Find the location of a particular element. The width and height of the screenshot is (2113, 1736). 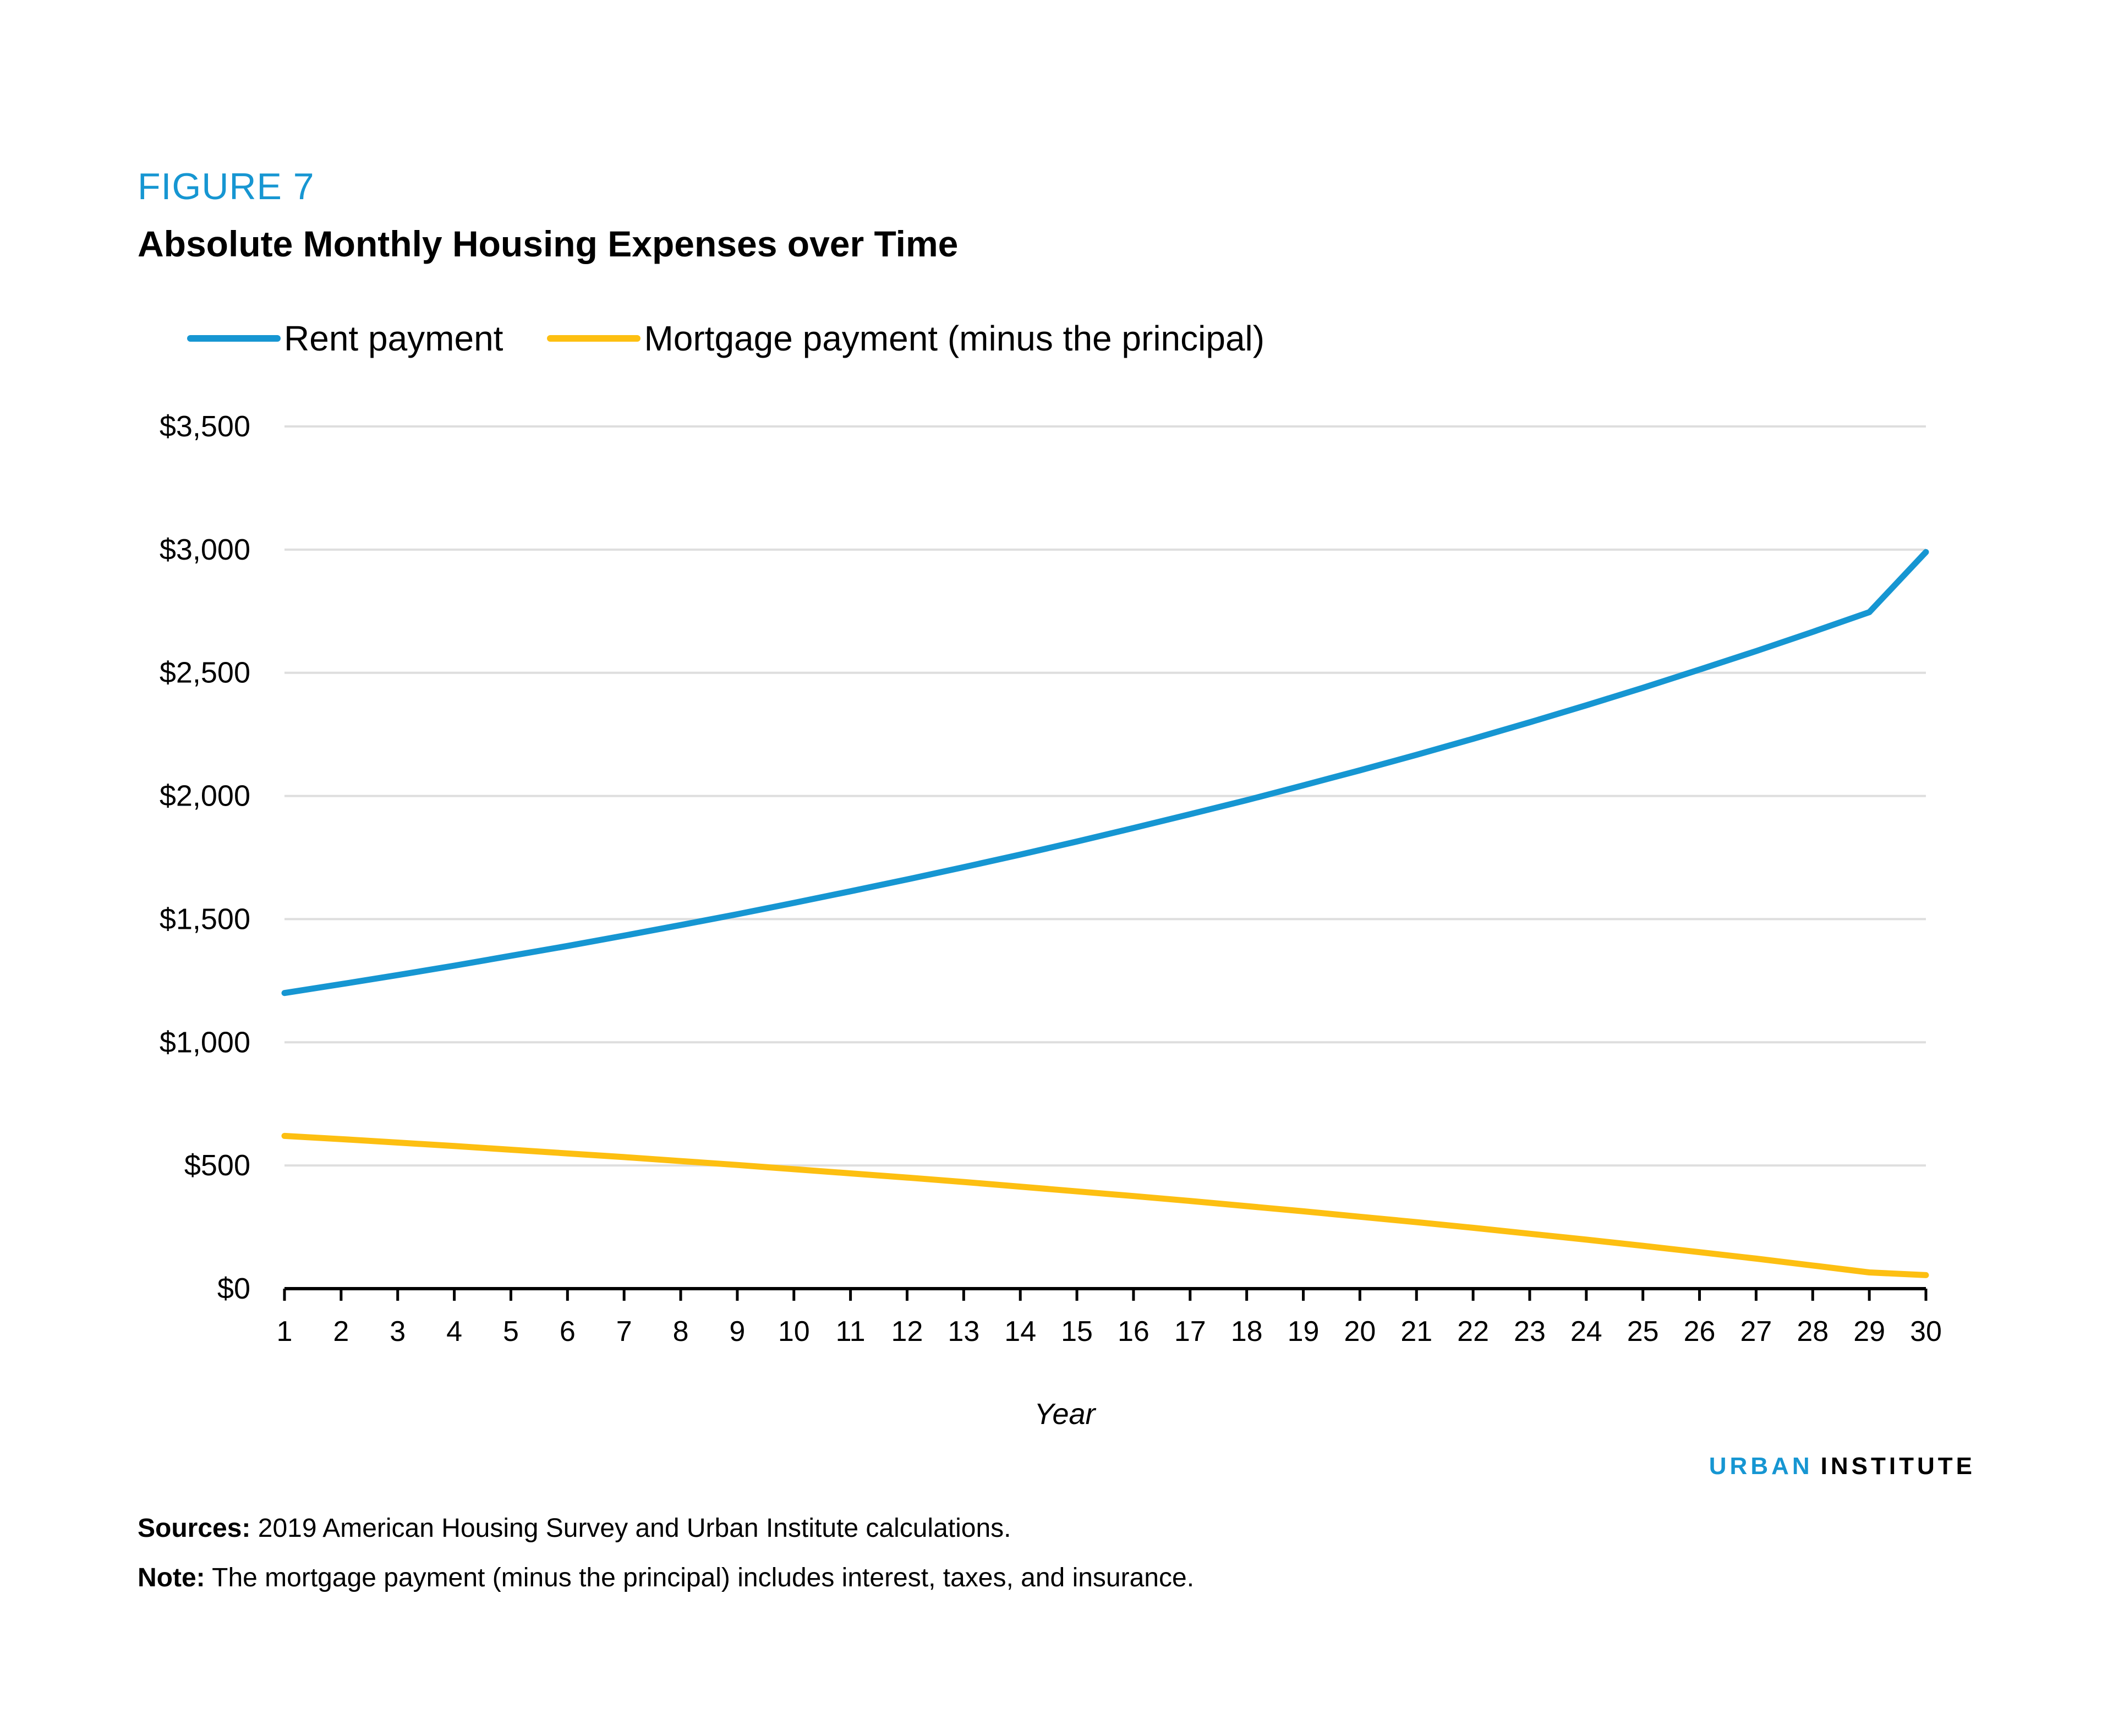

y-tick-label: $0 is located at coordinates (233, 1288).